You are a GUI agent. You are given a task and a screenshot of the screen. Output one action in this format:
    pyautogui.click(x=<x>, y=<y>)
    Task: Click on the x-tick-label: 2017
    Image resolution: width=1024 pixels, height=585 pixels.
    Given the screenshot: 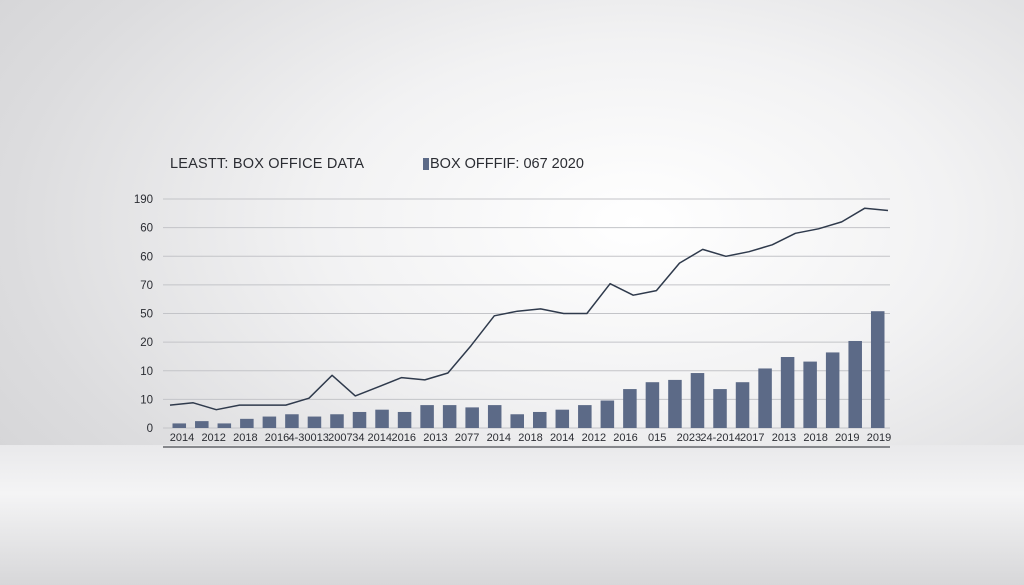 What is the action you would take?
    pyautogui.click(x=752, y=438)
    